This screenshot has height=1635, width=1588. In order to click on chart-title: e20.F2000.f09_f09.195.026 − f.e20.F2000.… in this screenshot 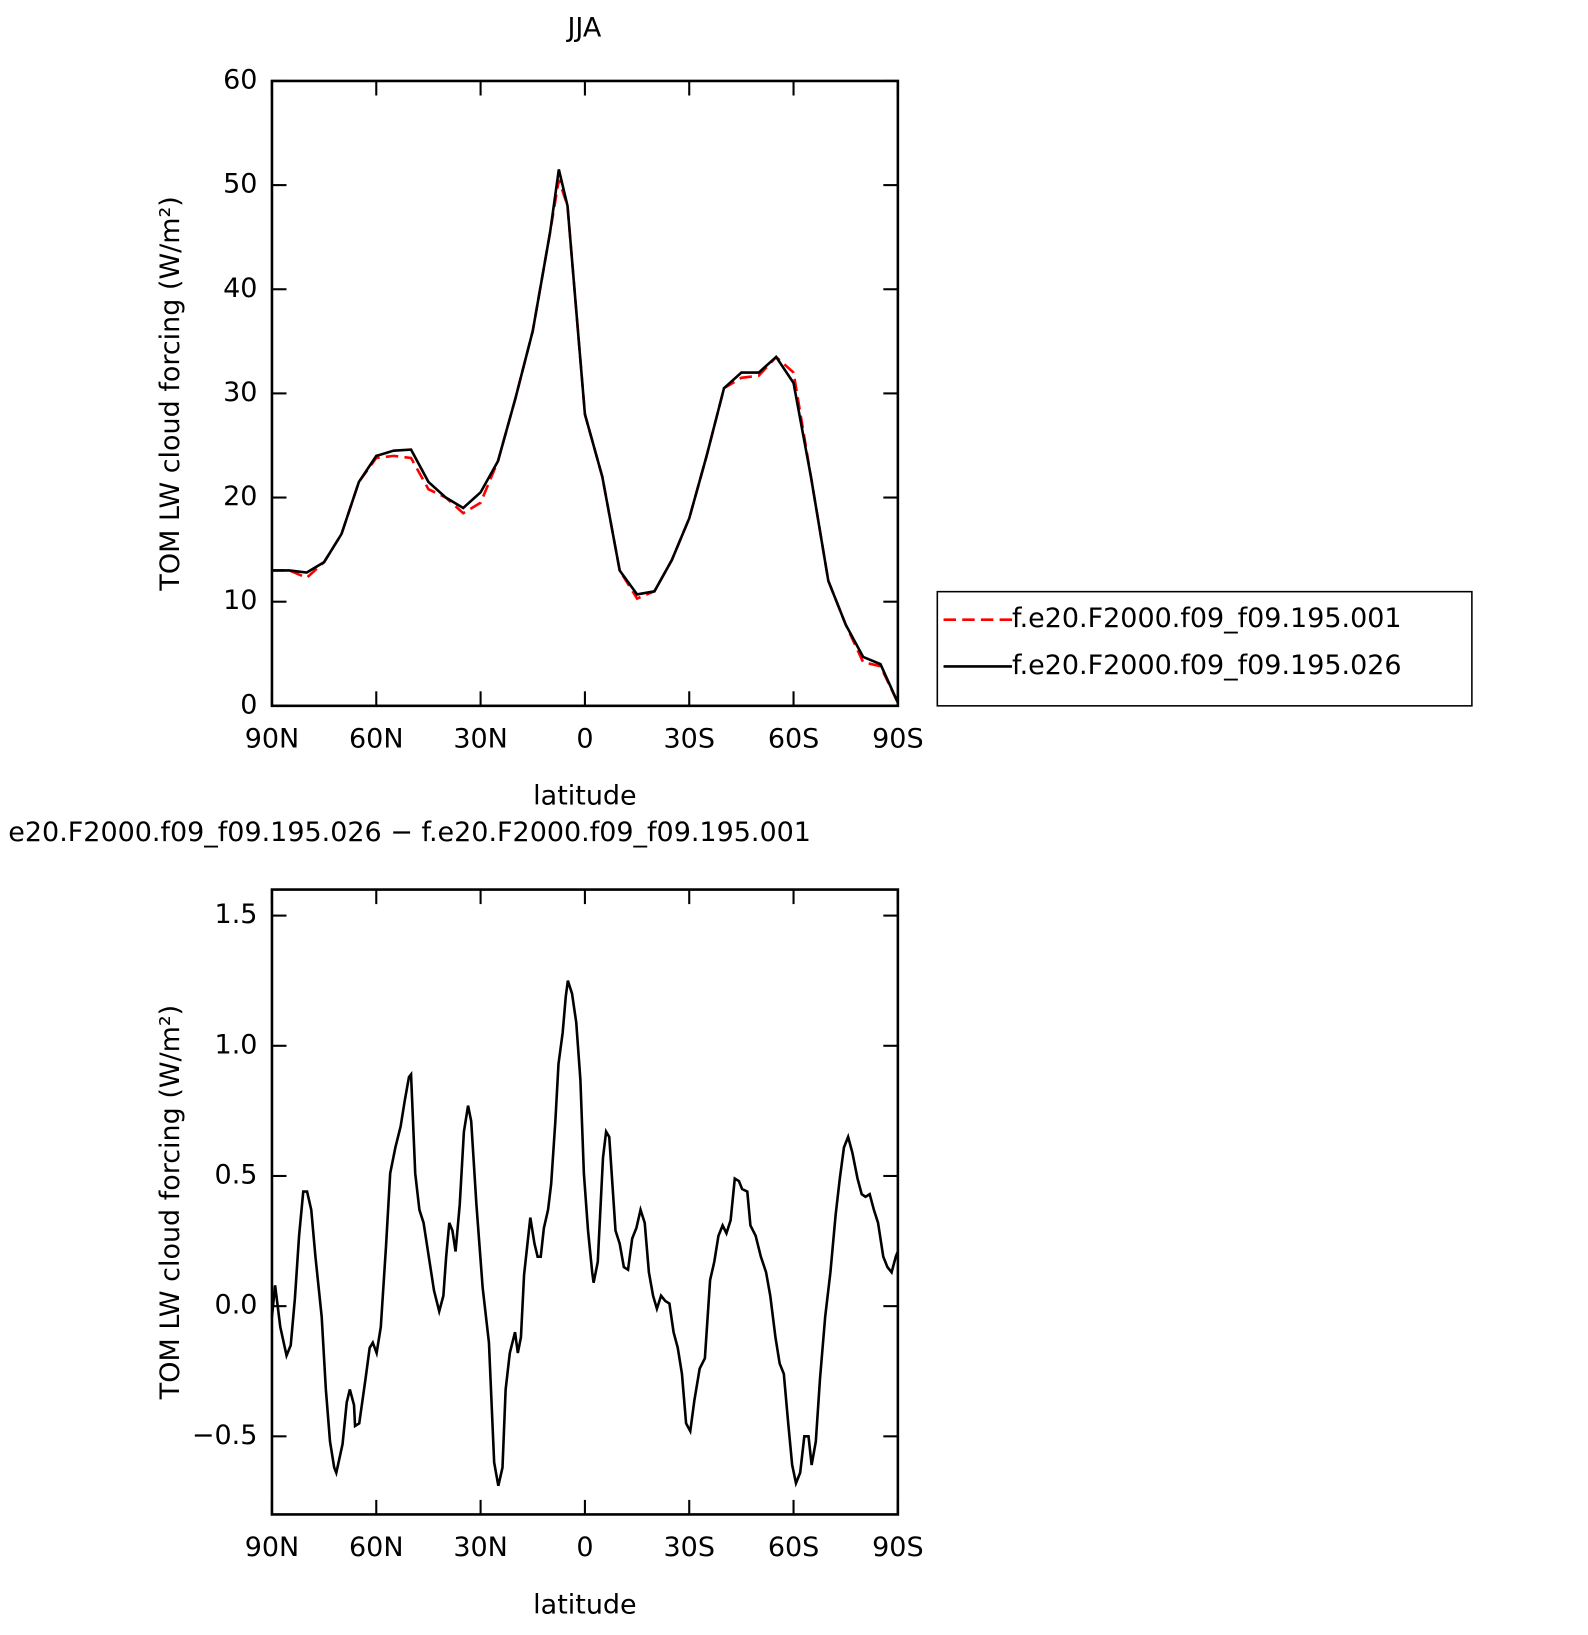, I will do `click(409, 832)`.